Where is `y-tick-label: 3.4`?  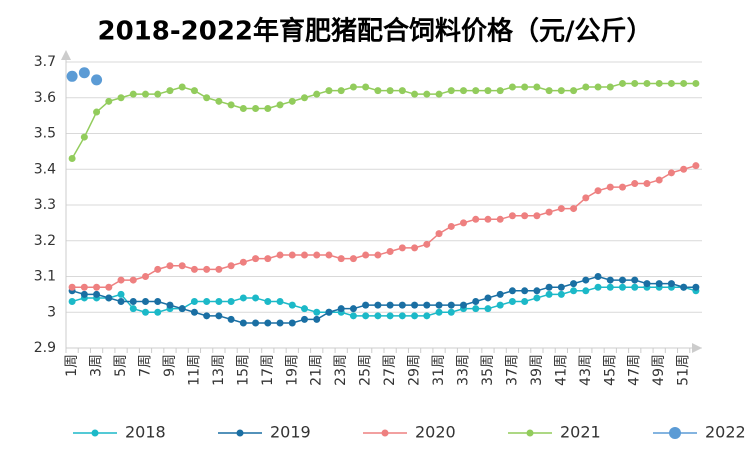
y-tick-label: 3.4 is located at coordinates (45, 169).